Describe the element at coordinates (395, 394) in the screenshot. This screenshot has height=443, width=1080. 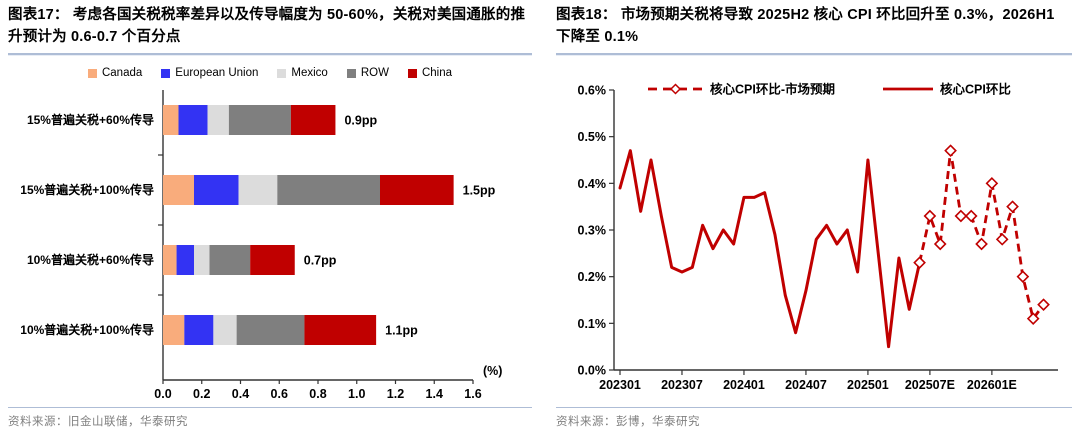
I see `x-tick-label: 1.2` at that location.